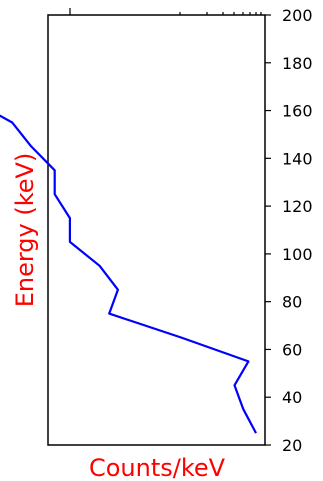 The image size is (323, 481). Describe the element at coordinates (25, 230) in the screenshot. I see `y-axis-title: Energy (keV)` at that location.